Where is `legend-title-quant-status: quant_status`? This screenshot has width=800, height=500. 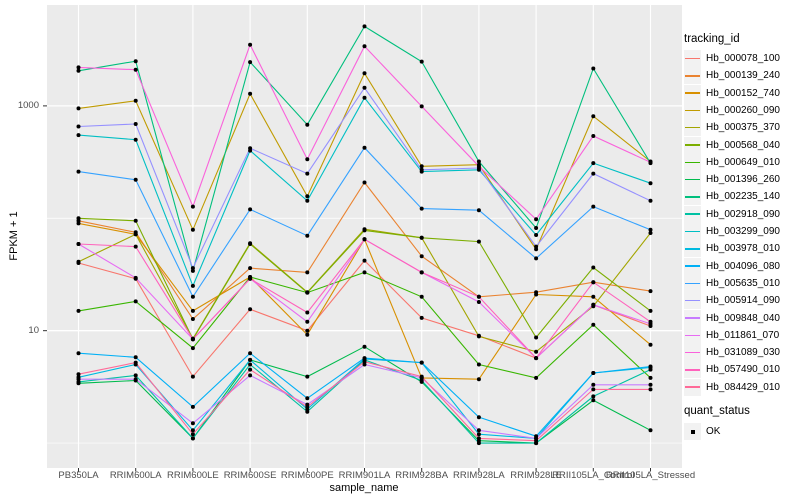 legend-title-quant-status: quant_status is located at coordinates (717, 411).